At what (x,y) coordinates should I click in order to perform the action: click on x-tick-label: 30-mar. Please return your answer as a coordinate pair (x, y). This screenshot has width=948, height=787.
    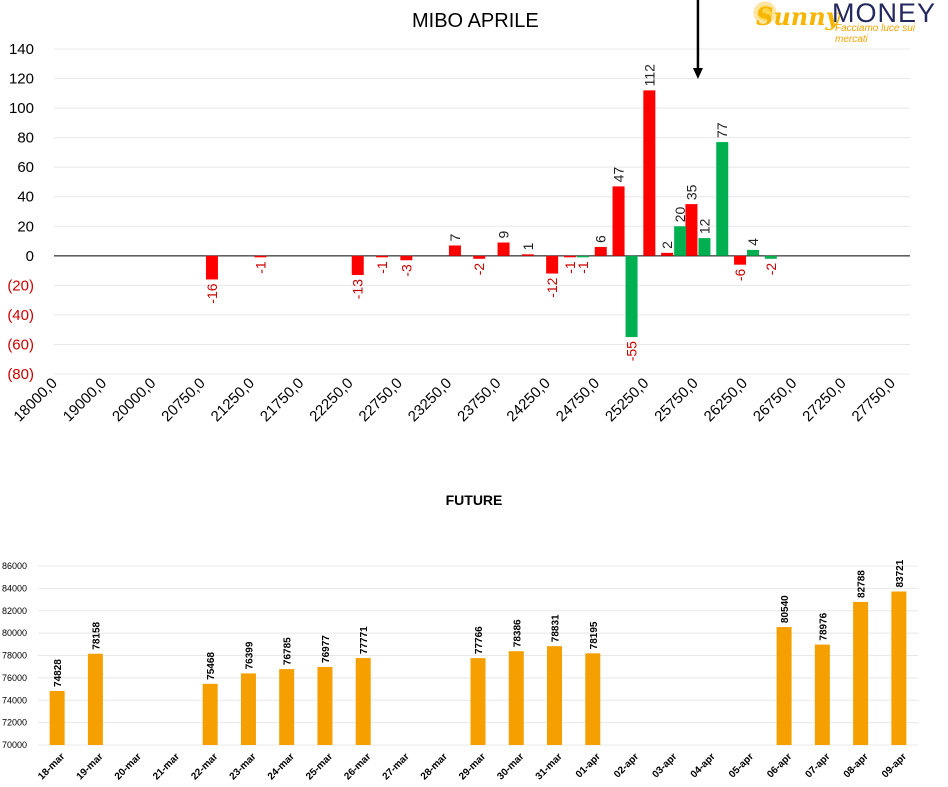
    Looking at the image, I should click on (510, 766).